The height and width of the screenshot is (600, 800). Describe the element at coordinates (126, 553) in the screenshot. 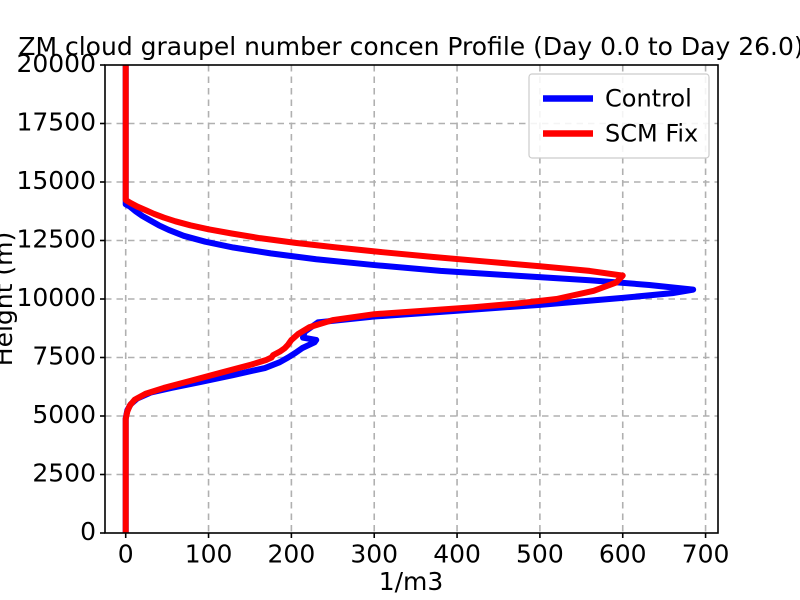

I see `x-tick-label: 0` at that location.